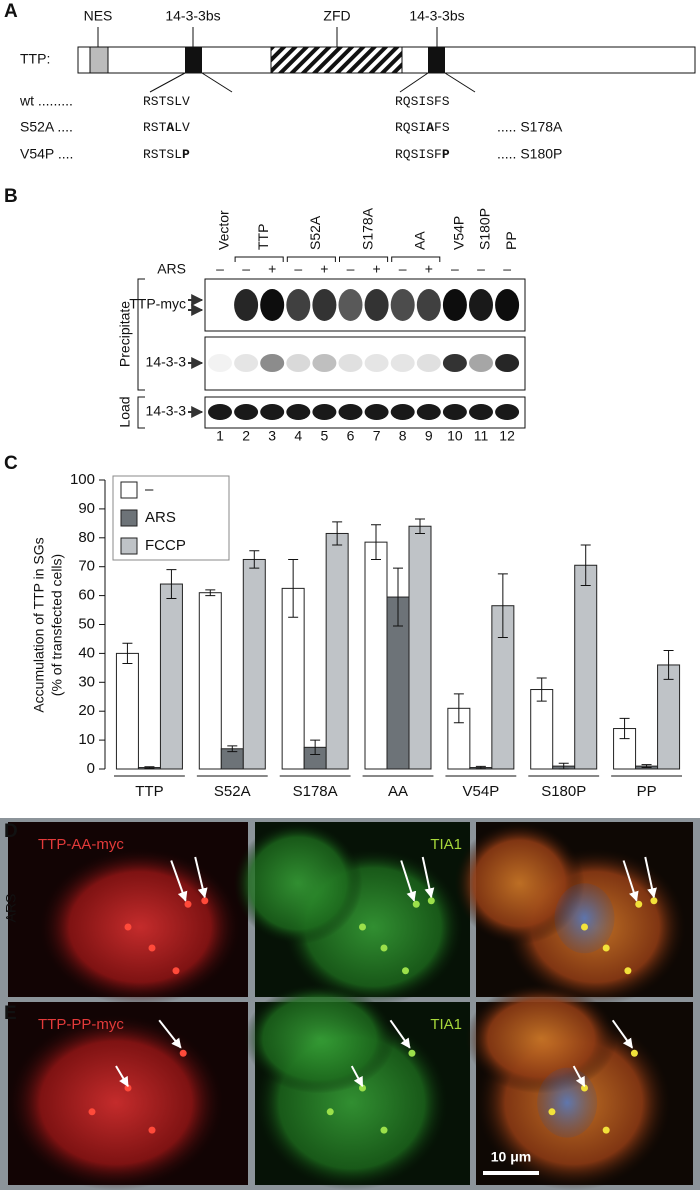 Image resolution: width=700 pixels, height=1190 pixels. What do you see at coordinates (165, 545) in the screenshot?
I see `legend-label: FCCP` at bounding box center [165, 545].